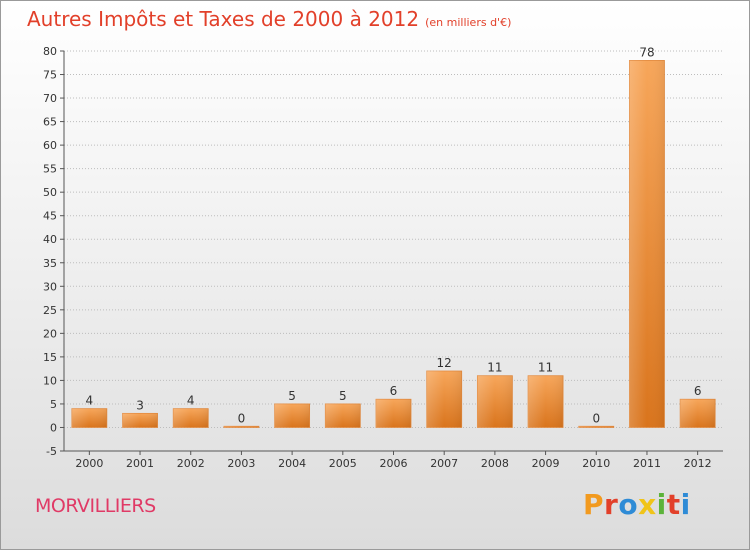 Image resolution: width=750 pixels, height=550 pixels. Describe the element at coordinates (495, 463) in the screenshot. I see `x-tick-label: 2008` at that location.